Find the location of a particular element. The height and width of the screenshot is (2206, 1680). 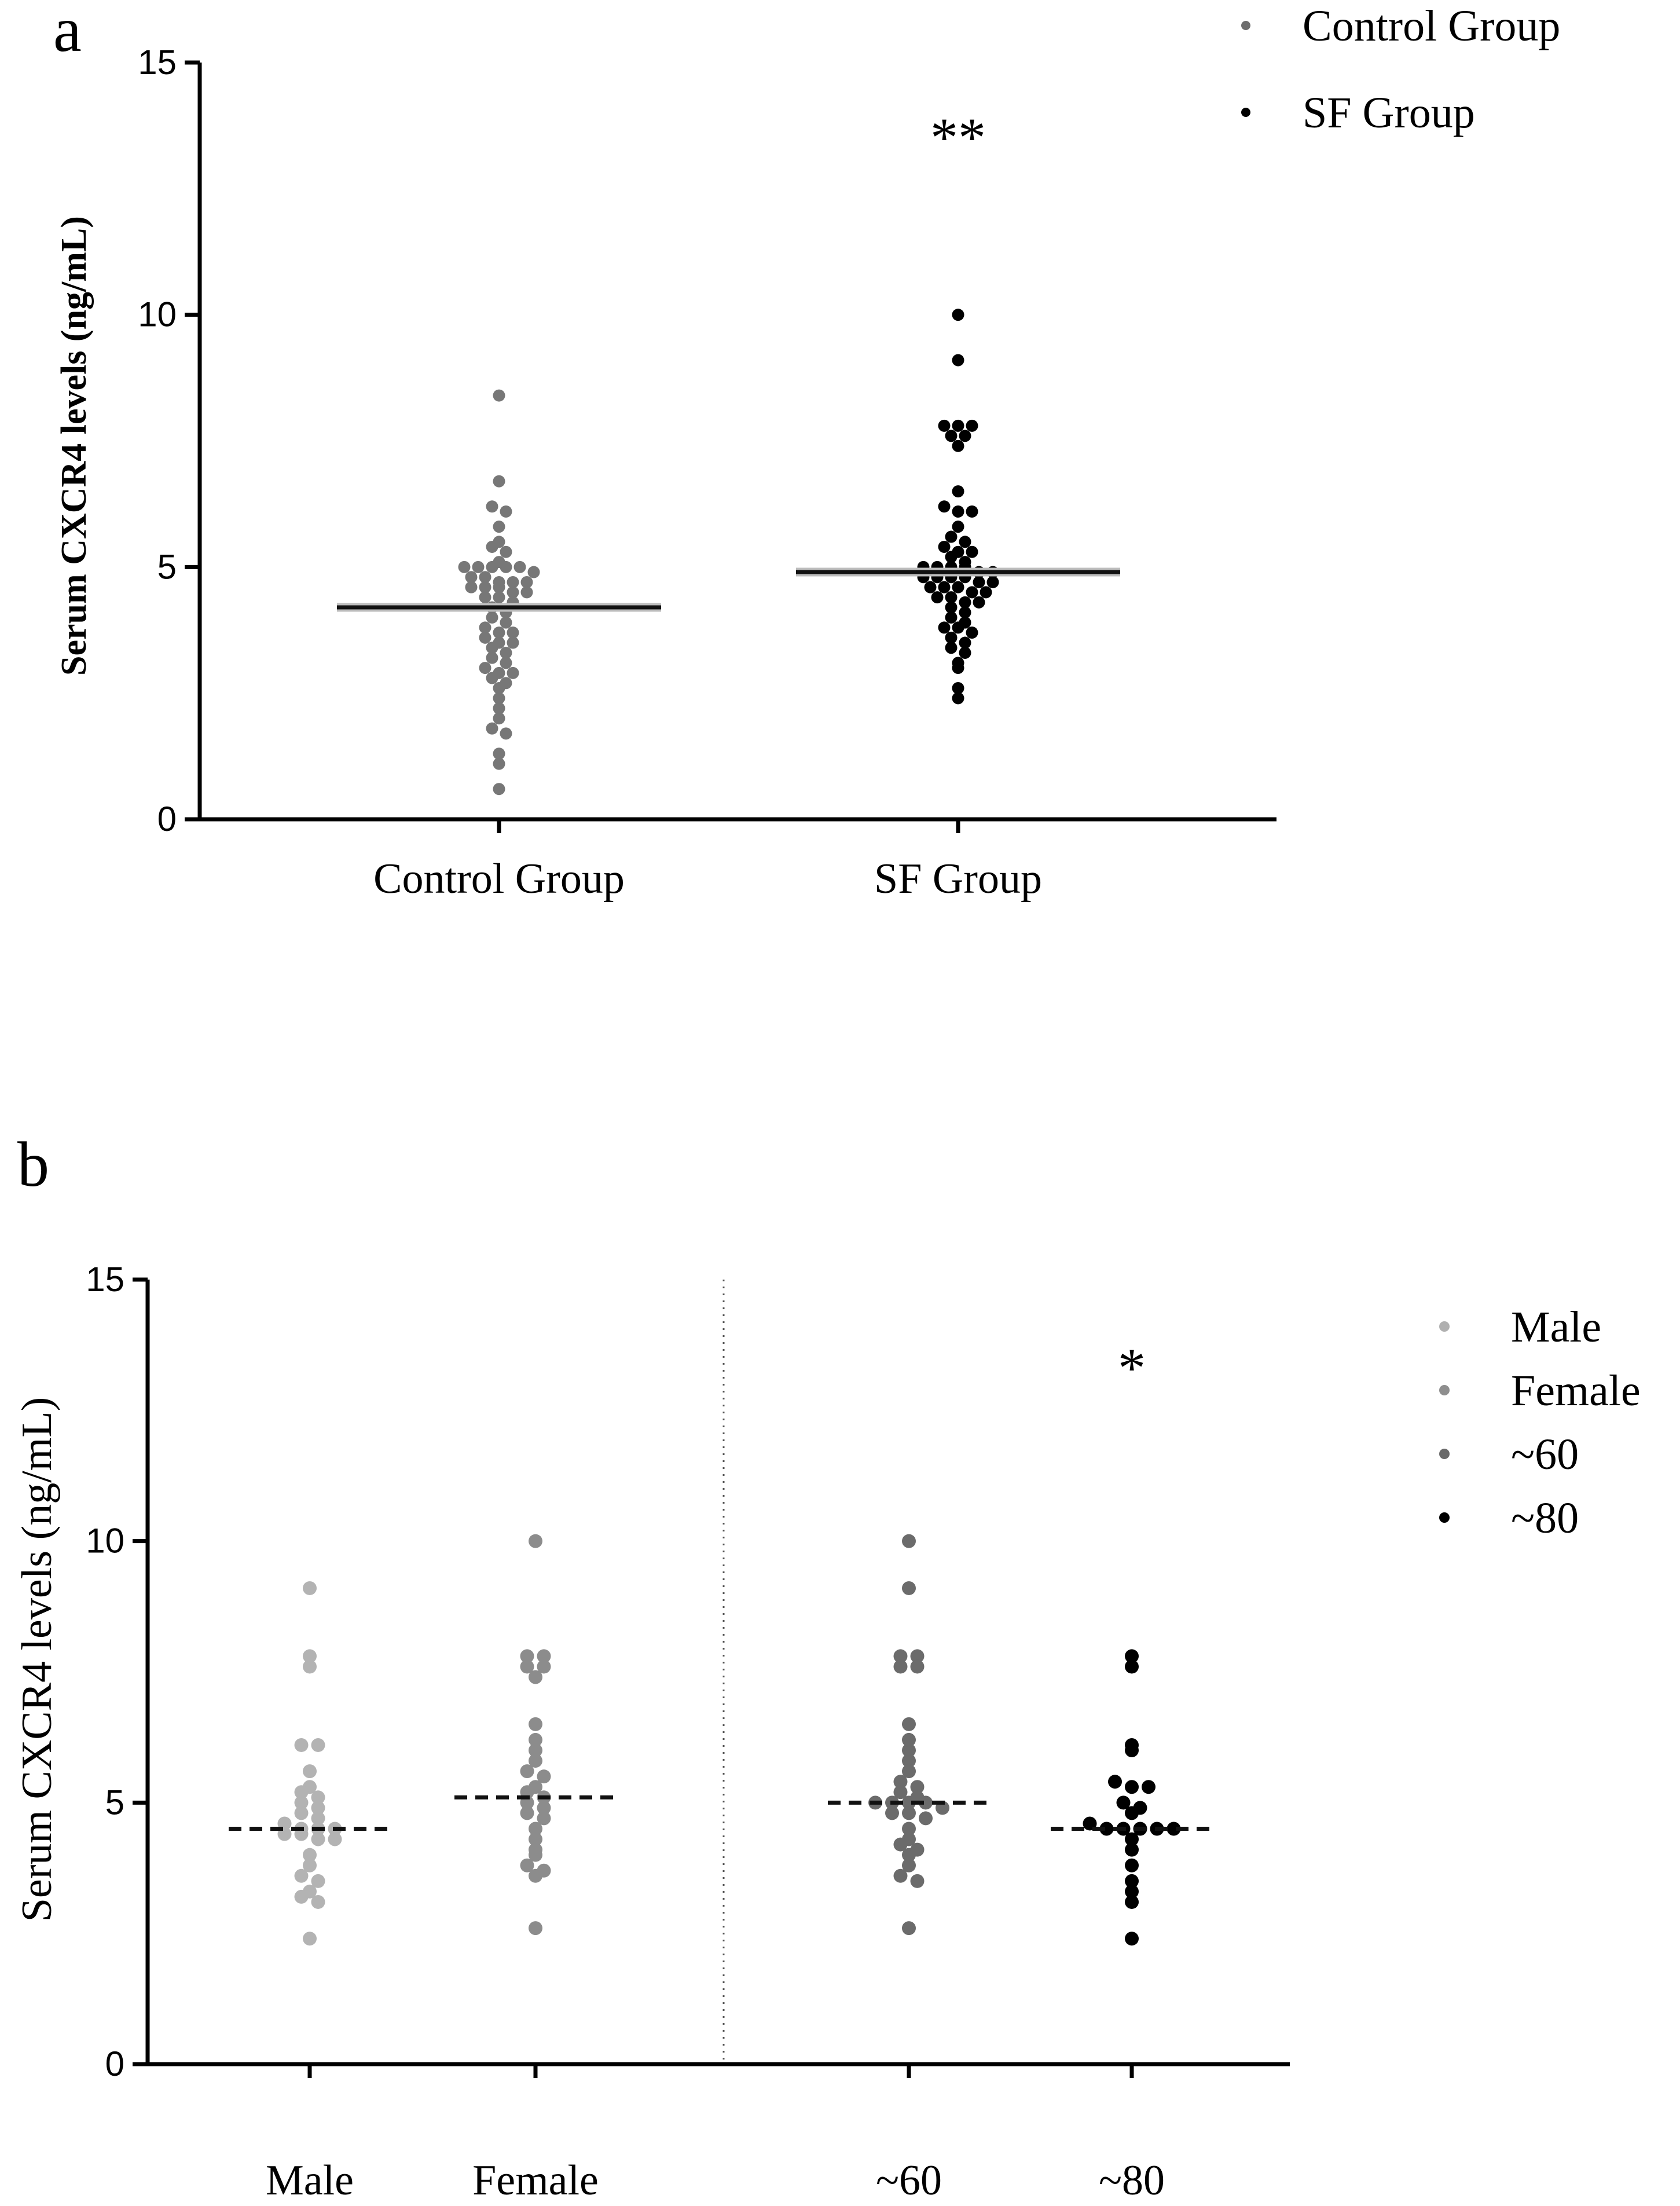

panel-b-y-ticks: 0 5 10 15 is located at coordinates (117, 1671).